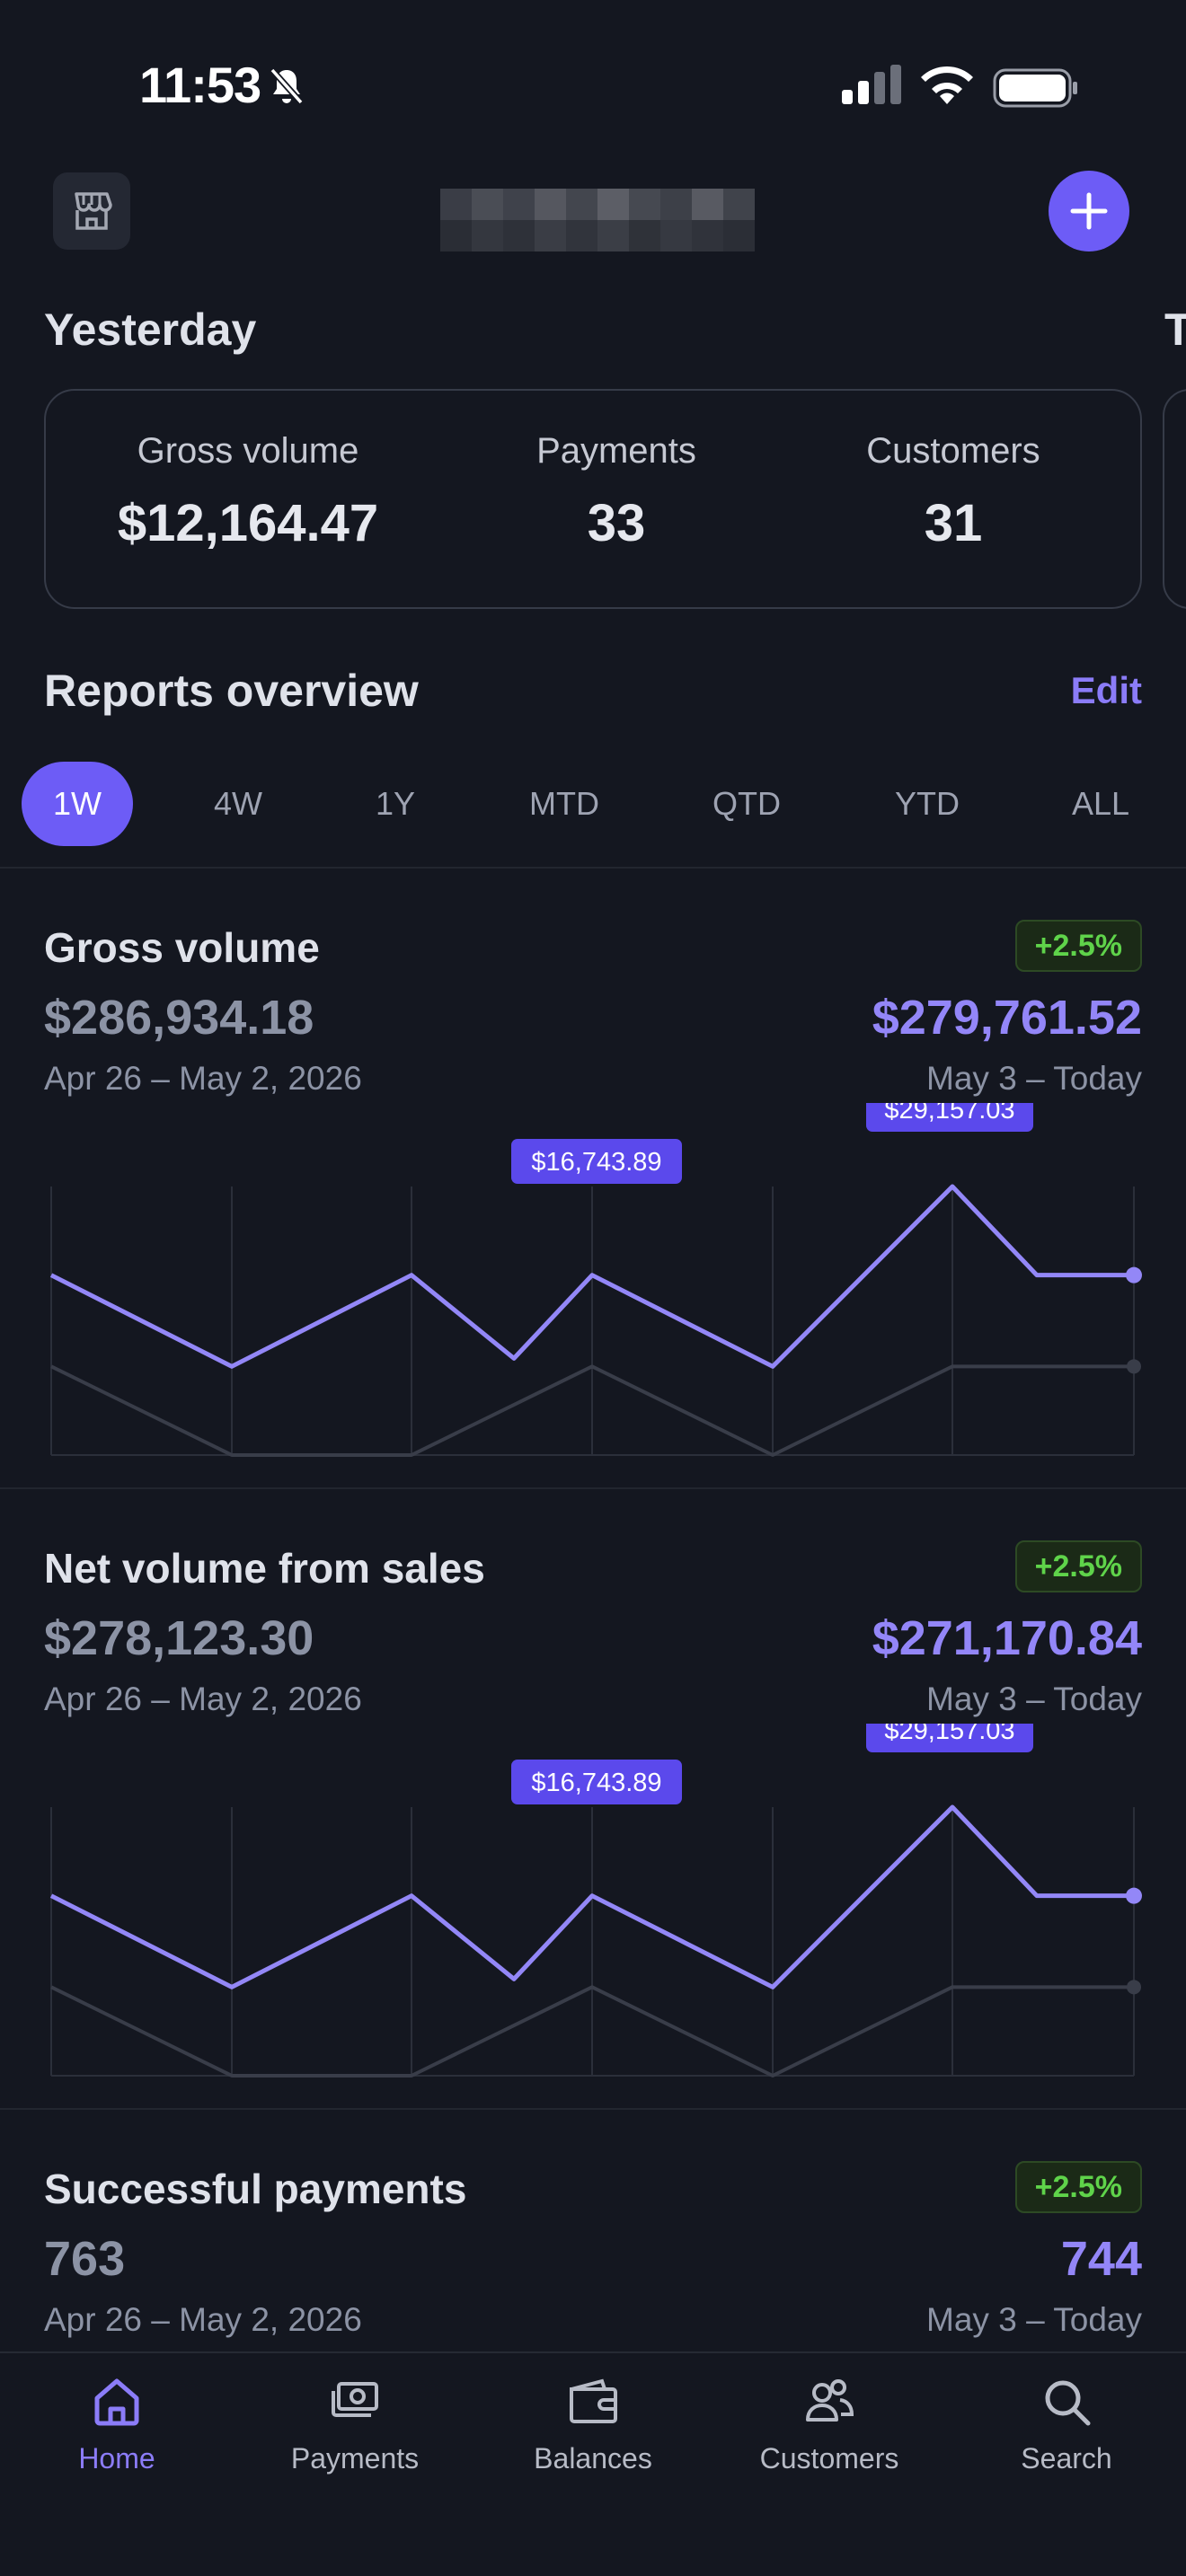 This screenshot has height=2576, width=1186. I want to click on storefront-icon, so click(93, 211).